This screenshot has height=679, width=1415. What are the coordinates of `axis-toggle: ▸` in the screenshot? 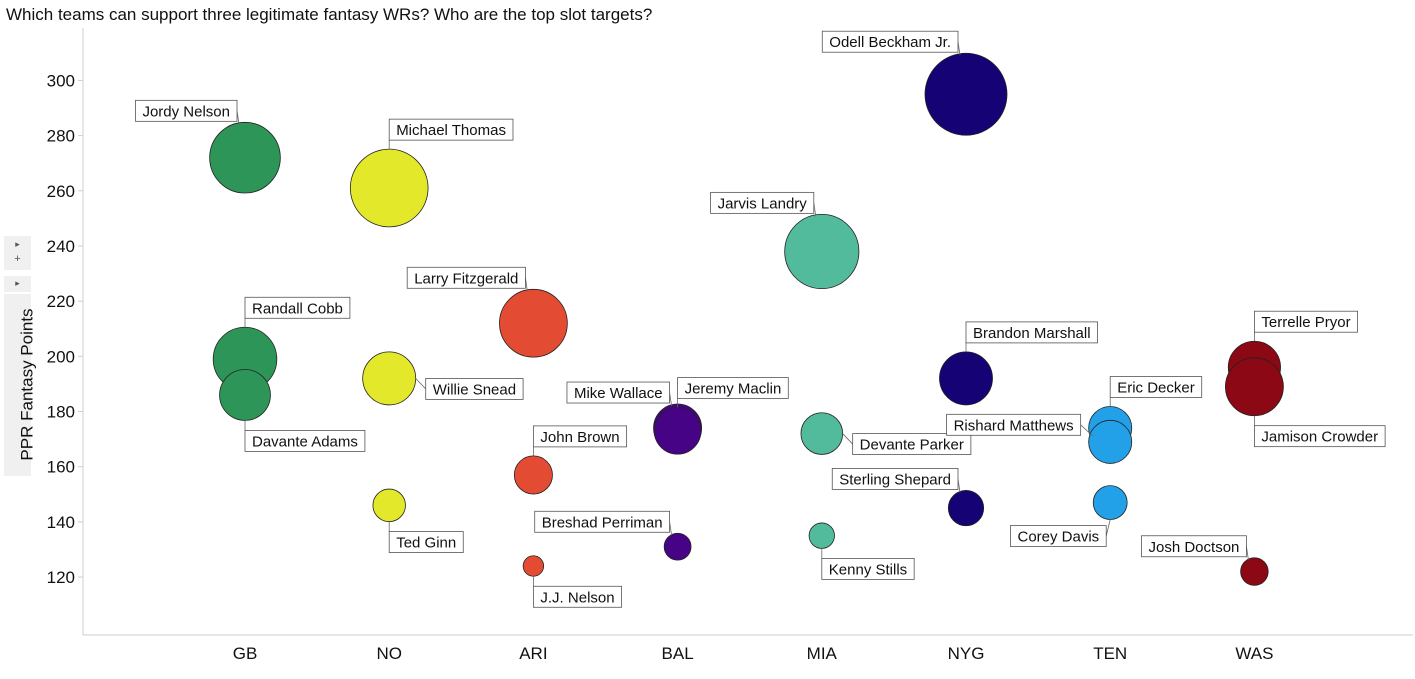 It's located at (17, 284).